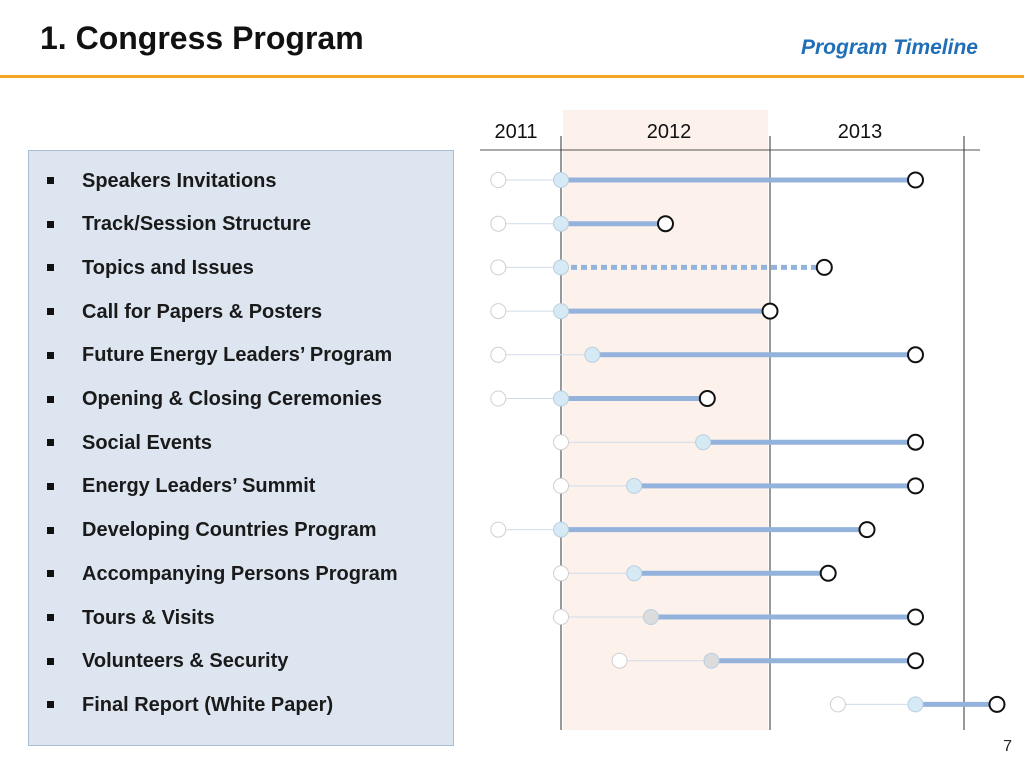 This screenshot has height=768, width=1024. What do you see at coordinates (889, 47) in the screenshot?
I see `page-subtitle: Program Timeline` at bounding box center [889, 47].